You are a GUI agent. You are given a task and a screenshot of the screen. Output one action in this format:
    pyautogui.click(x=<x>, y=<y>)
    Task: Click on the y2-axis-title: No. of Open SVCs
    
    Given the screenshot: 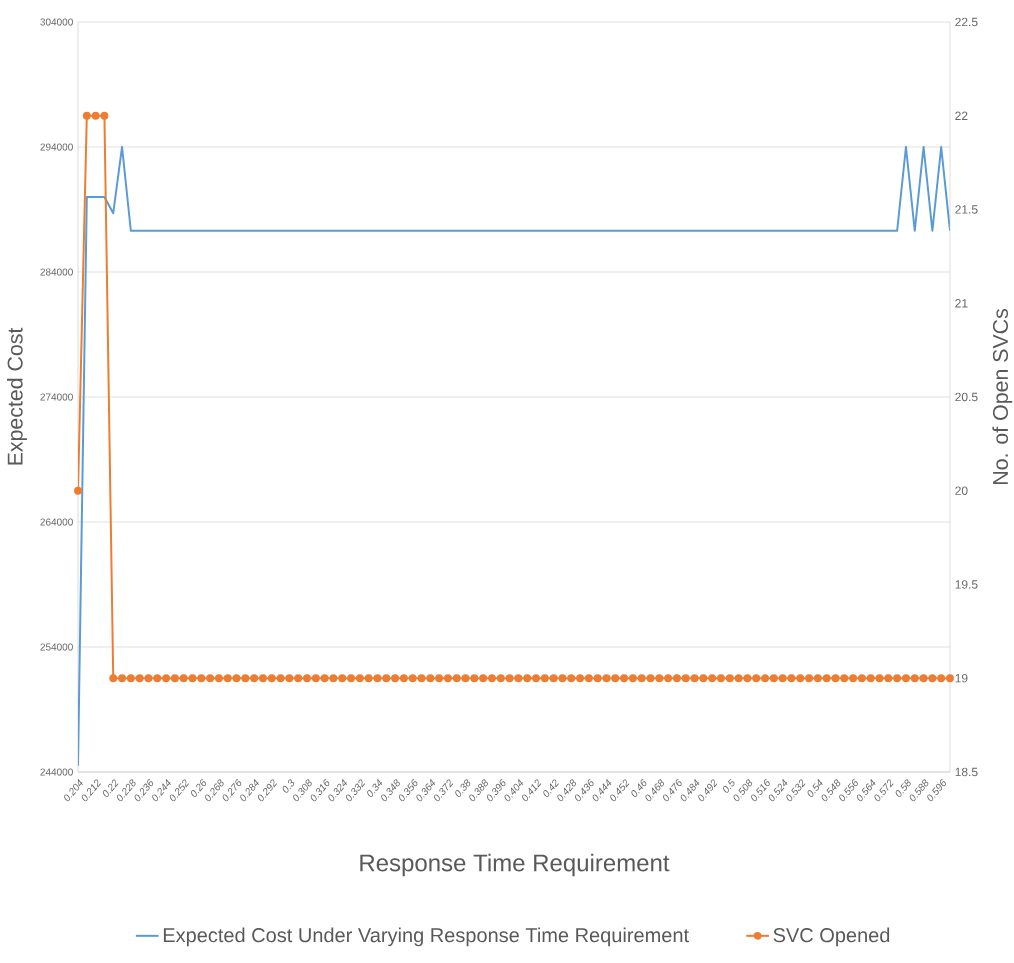 What is the action you would take?
    pyautogui.click(x=1002, y=396)
    